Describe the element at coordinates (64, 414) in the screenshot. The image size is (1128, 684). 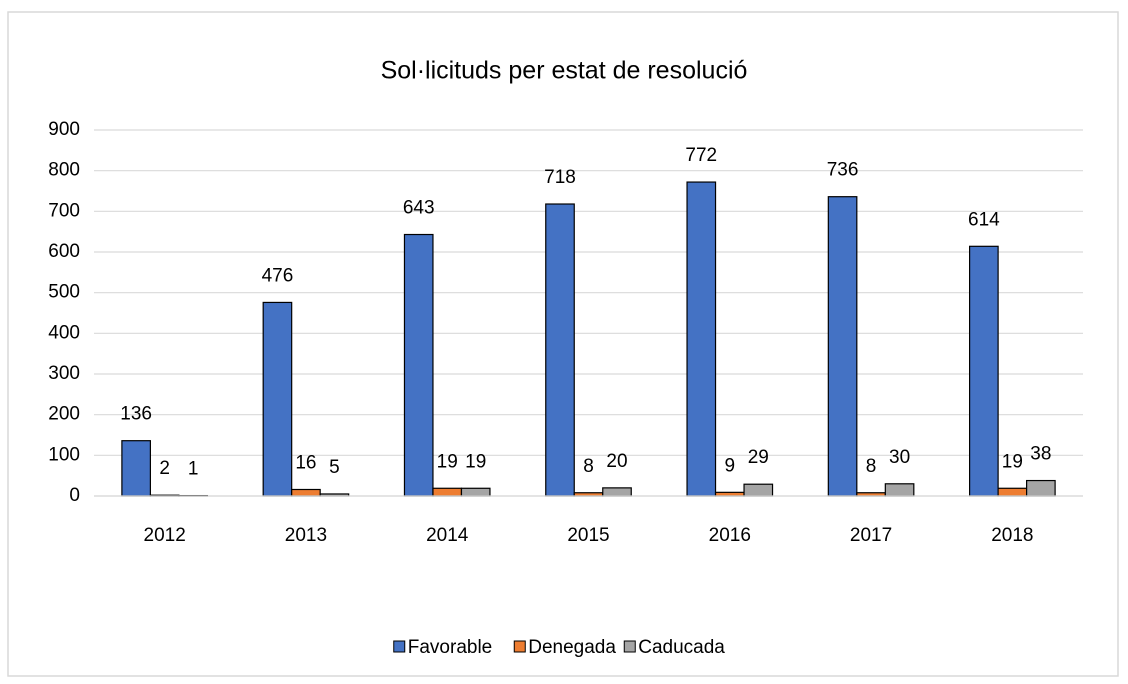
I see `y-tick-label: 200` at that location.